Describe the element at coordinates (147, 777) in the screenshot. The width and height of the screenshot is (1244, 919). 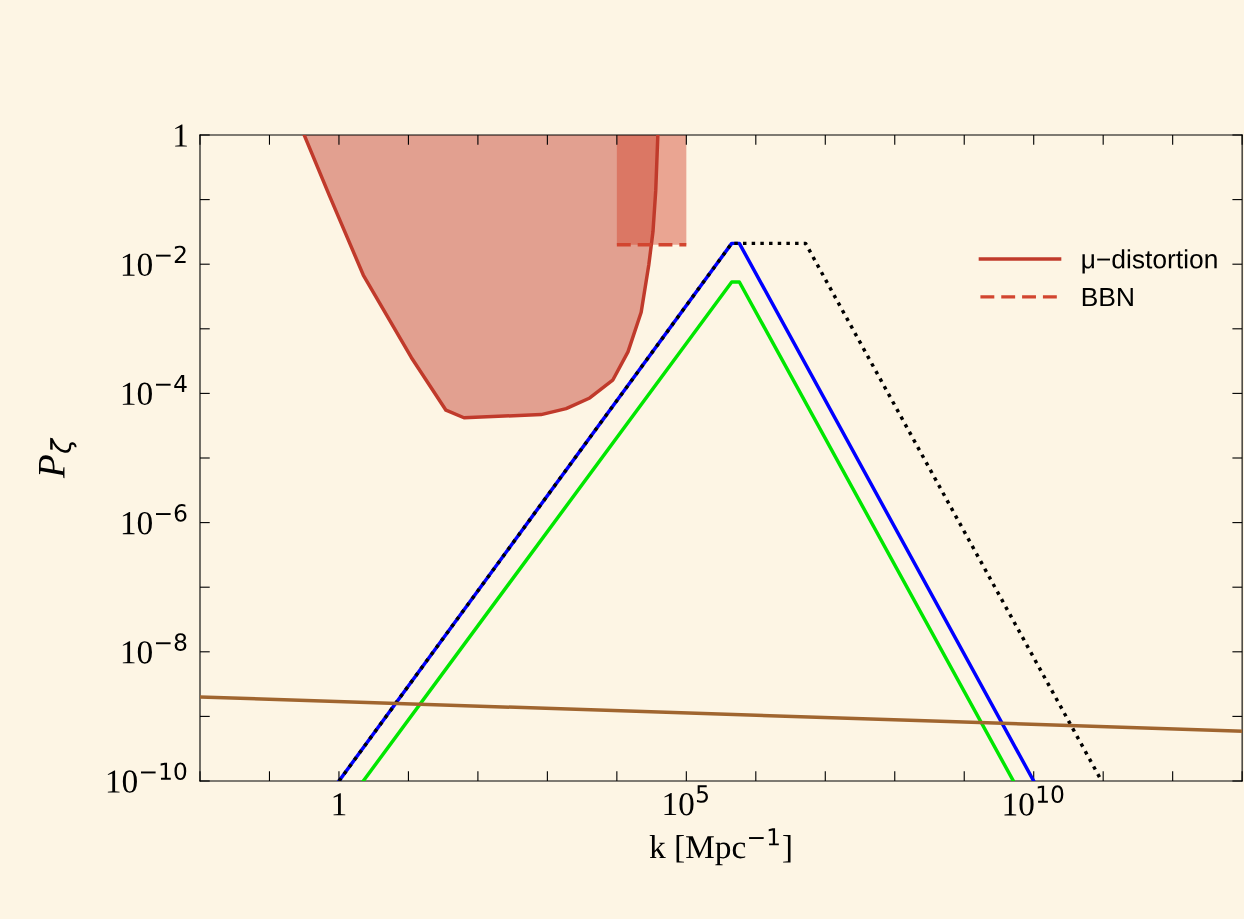
I see `y-tick-label: 10$^{−10}$` at that location.